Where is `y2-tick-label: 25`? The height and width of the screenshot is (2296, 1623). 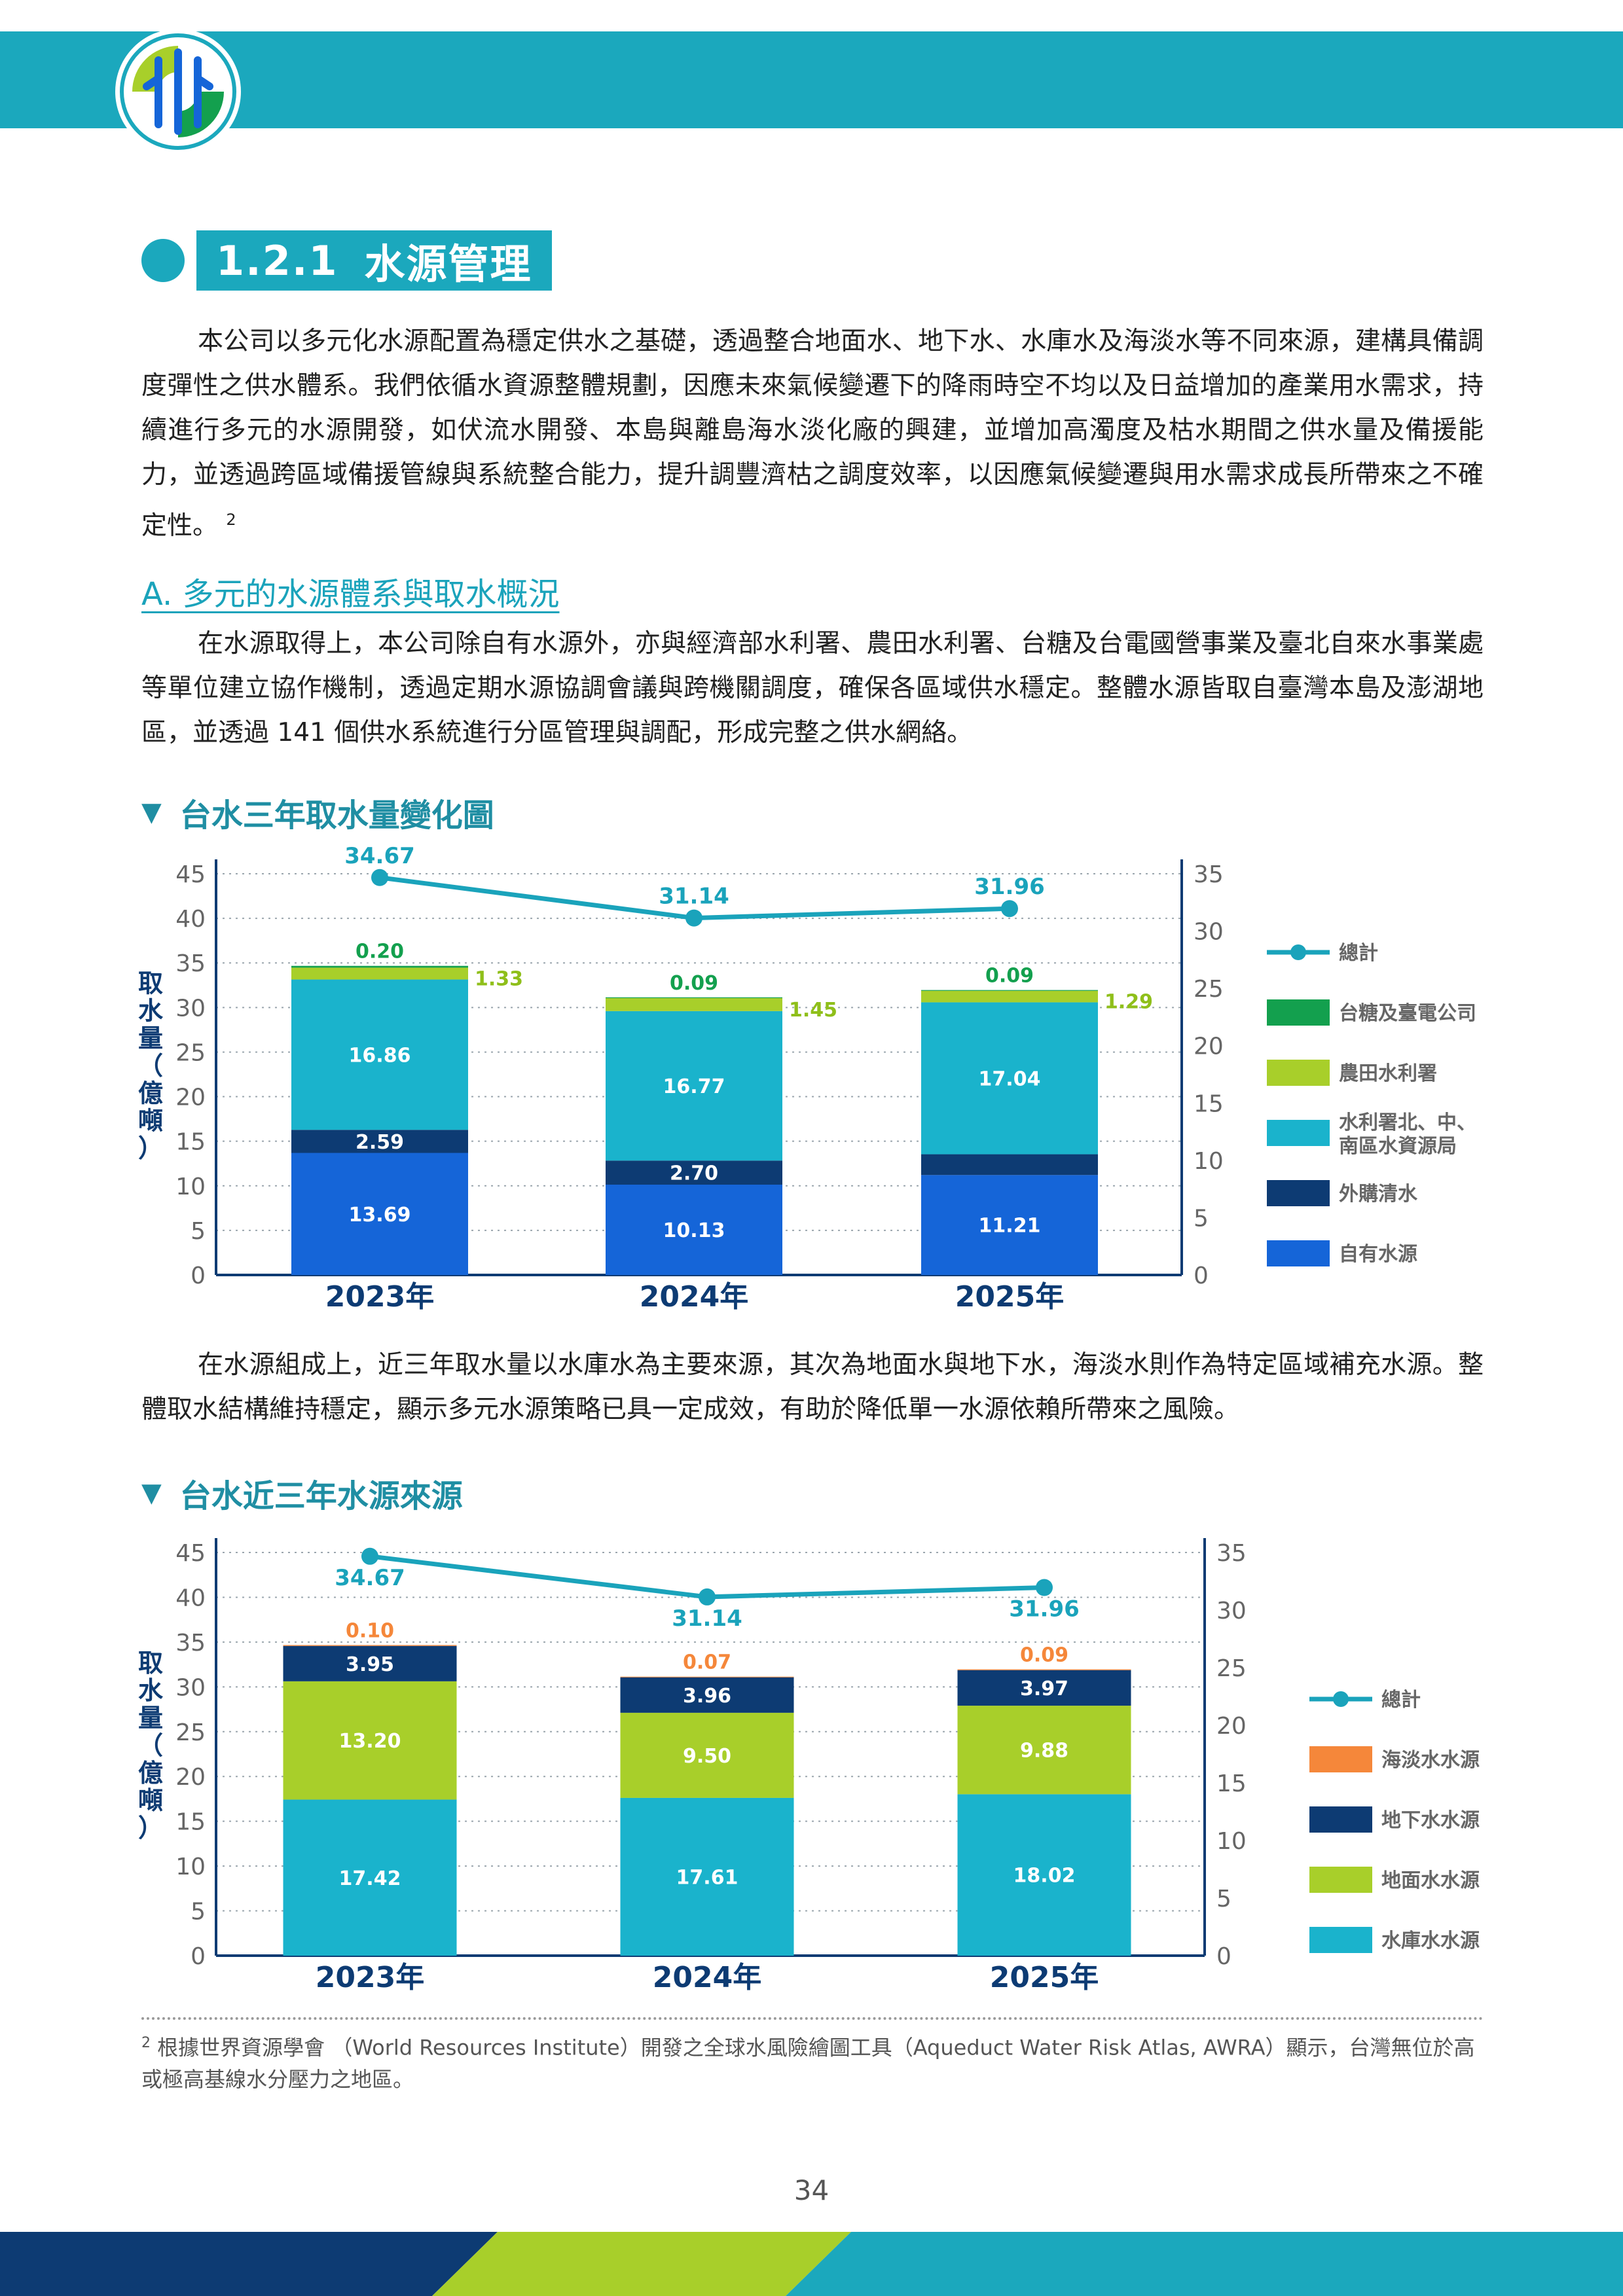 y2-tick-label: 25 is located at coordinates (1231, 1668).